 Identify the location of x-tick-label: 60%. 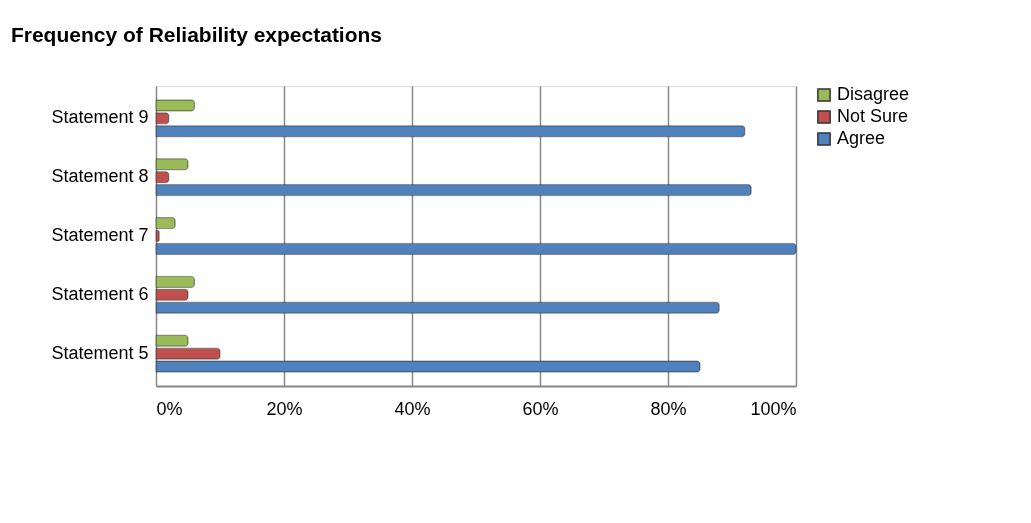
(540, 408).